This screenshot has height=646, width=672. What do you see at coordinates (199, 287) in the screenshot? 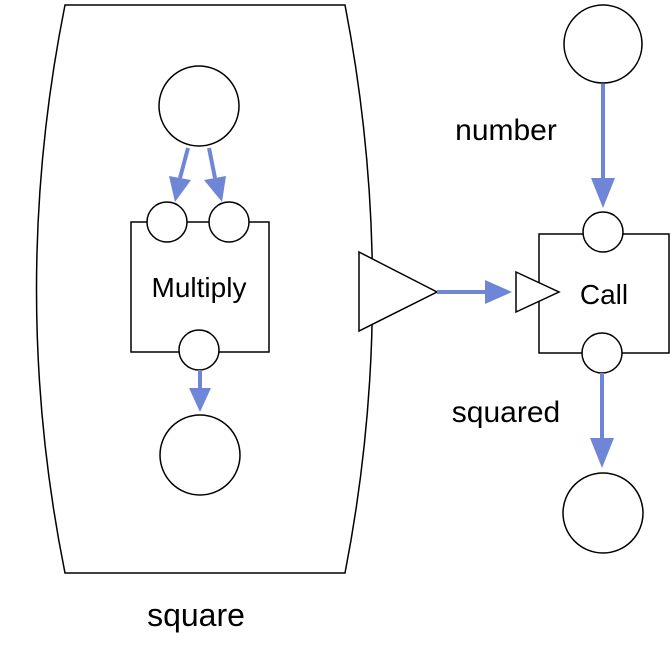
I see `multiply-node-label: Multiply` at bounding box center [199, 287].